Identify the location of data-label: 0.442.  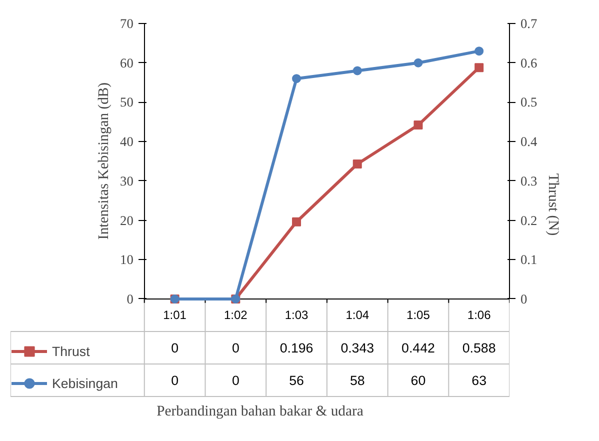
(418, 348).